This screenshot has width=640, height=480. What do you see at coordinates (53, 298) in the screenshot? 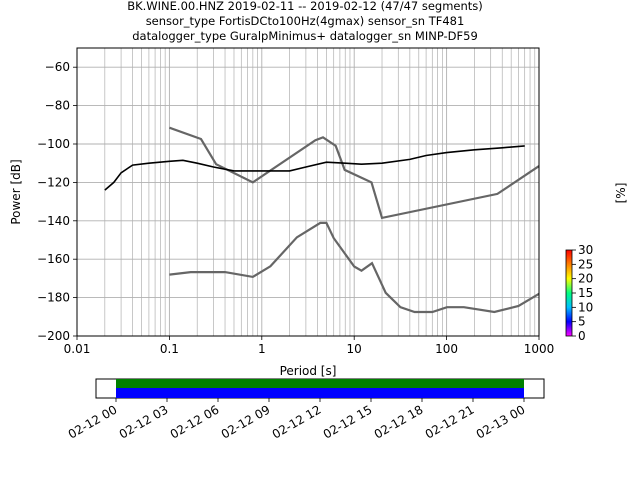
I see `y-tick-label: −180` at bounding box center [53, 298].